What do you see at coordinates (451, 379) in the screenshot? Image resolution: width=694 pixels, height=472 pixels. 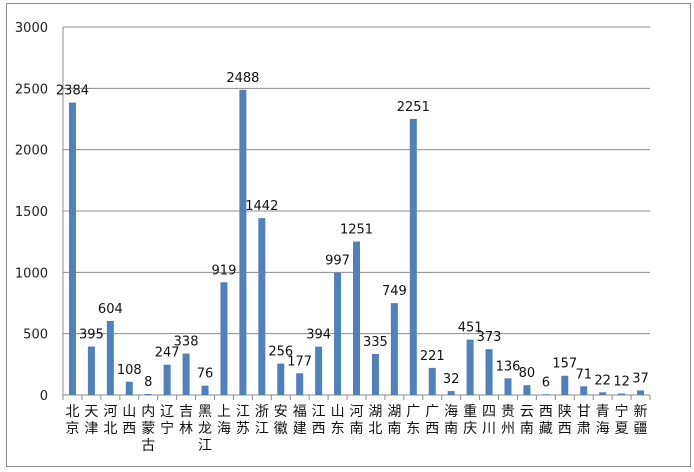 I see `data-label: 32` at bounding box center [451, 379].